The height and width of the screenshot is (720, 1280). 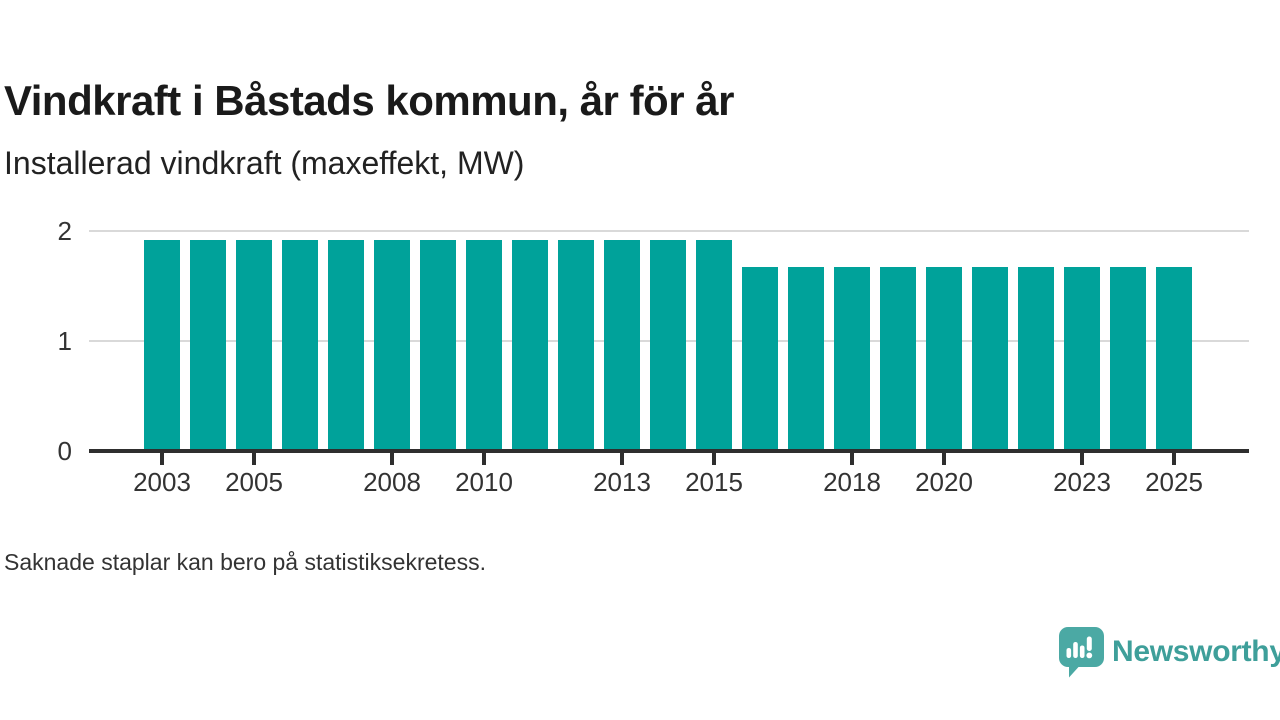 I want to click on bar-2023, so click(x=1082, y=358).